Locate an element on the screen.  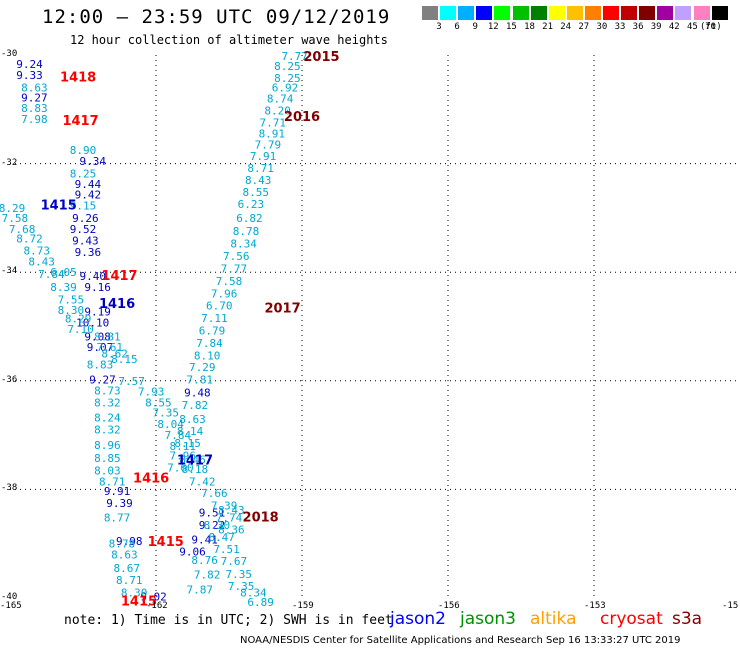
satellite-legend-item: jason3 is located at coordinates (488, 619).